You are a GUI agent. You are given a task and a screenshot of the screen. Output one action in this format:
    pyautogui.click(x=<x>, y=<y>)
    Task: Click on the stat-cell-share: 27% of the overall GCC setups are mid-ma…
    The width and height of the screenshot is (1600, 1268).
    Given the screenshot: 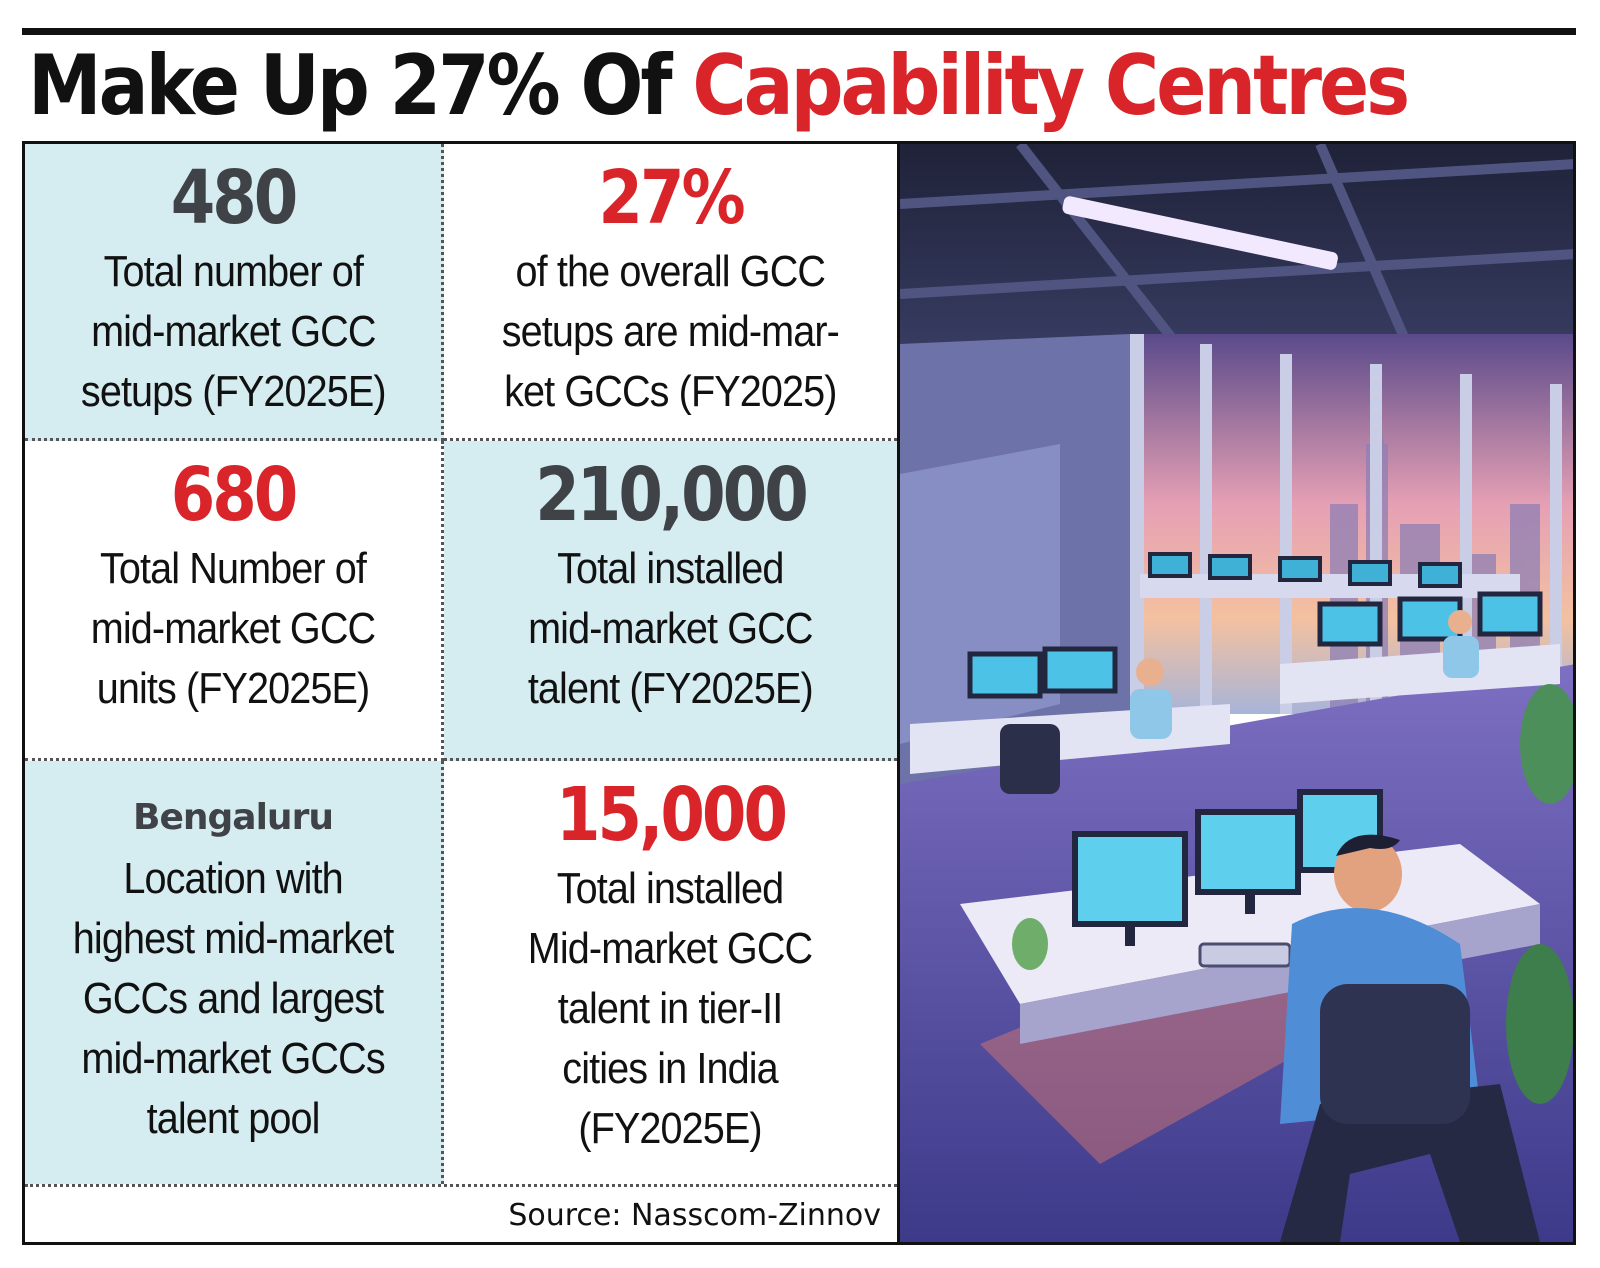 What is the action you would take?
    pyautogui.click(x=670, y=292)
    